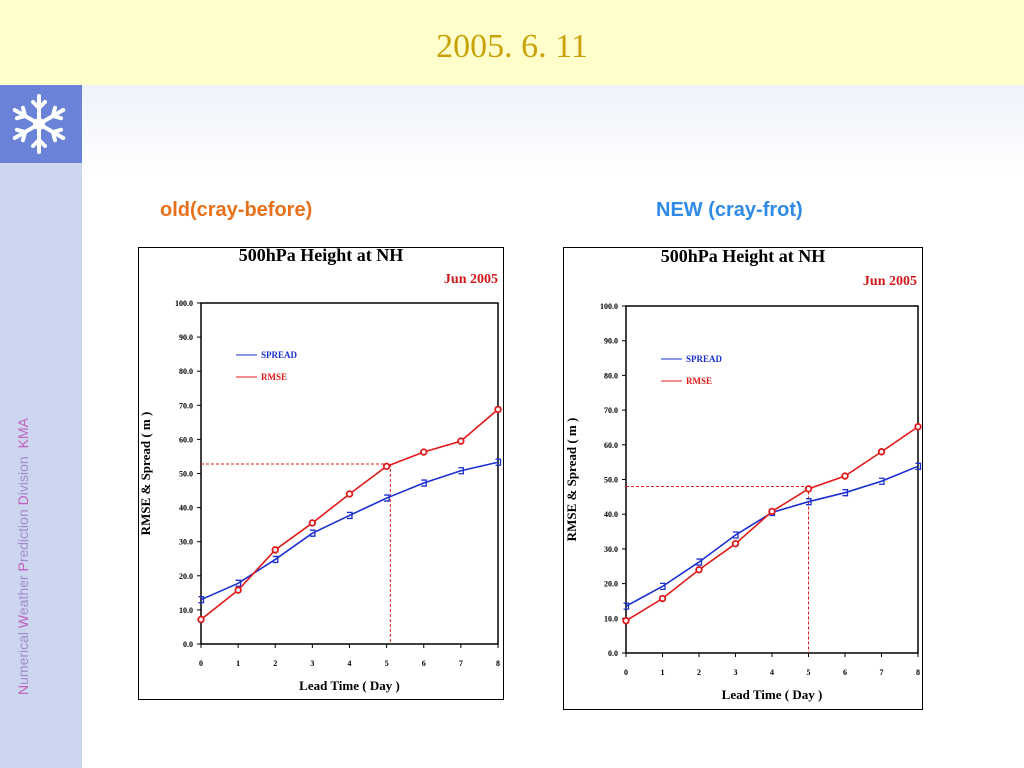 Image resolution: width=1024 pixels, height=768 pixels. I want to click on header-bar, so click(512, 42).